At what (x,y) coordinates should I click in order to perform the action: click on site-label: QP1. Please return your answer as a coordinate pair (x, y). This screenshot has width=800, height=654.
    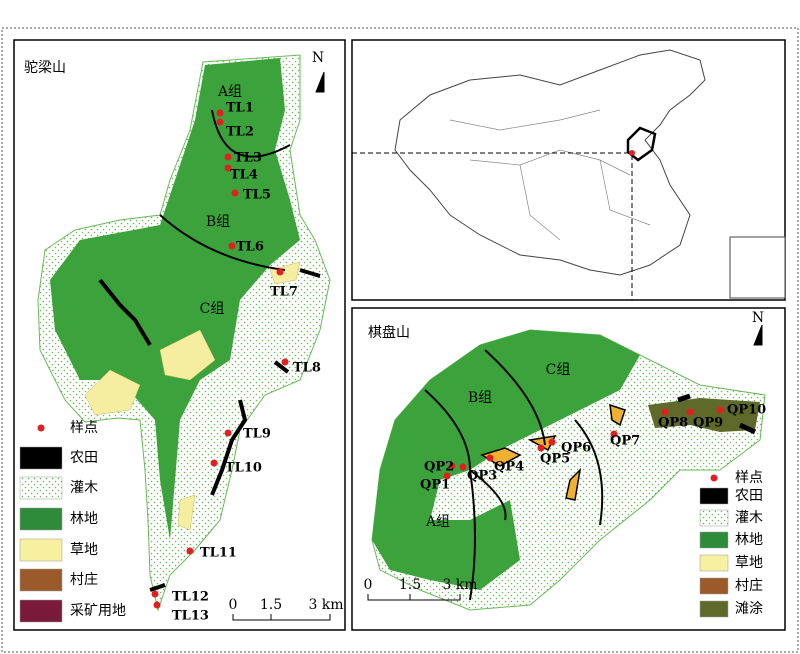
    Looking at the image, I should click on (435, 485).